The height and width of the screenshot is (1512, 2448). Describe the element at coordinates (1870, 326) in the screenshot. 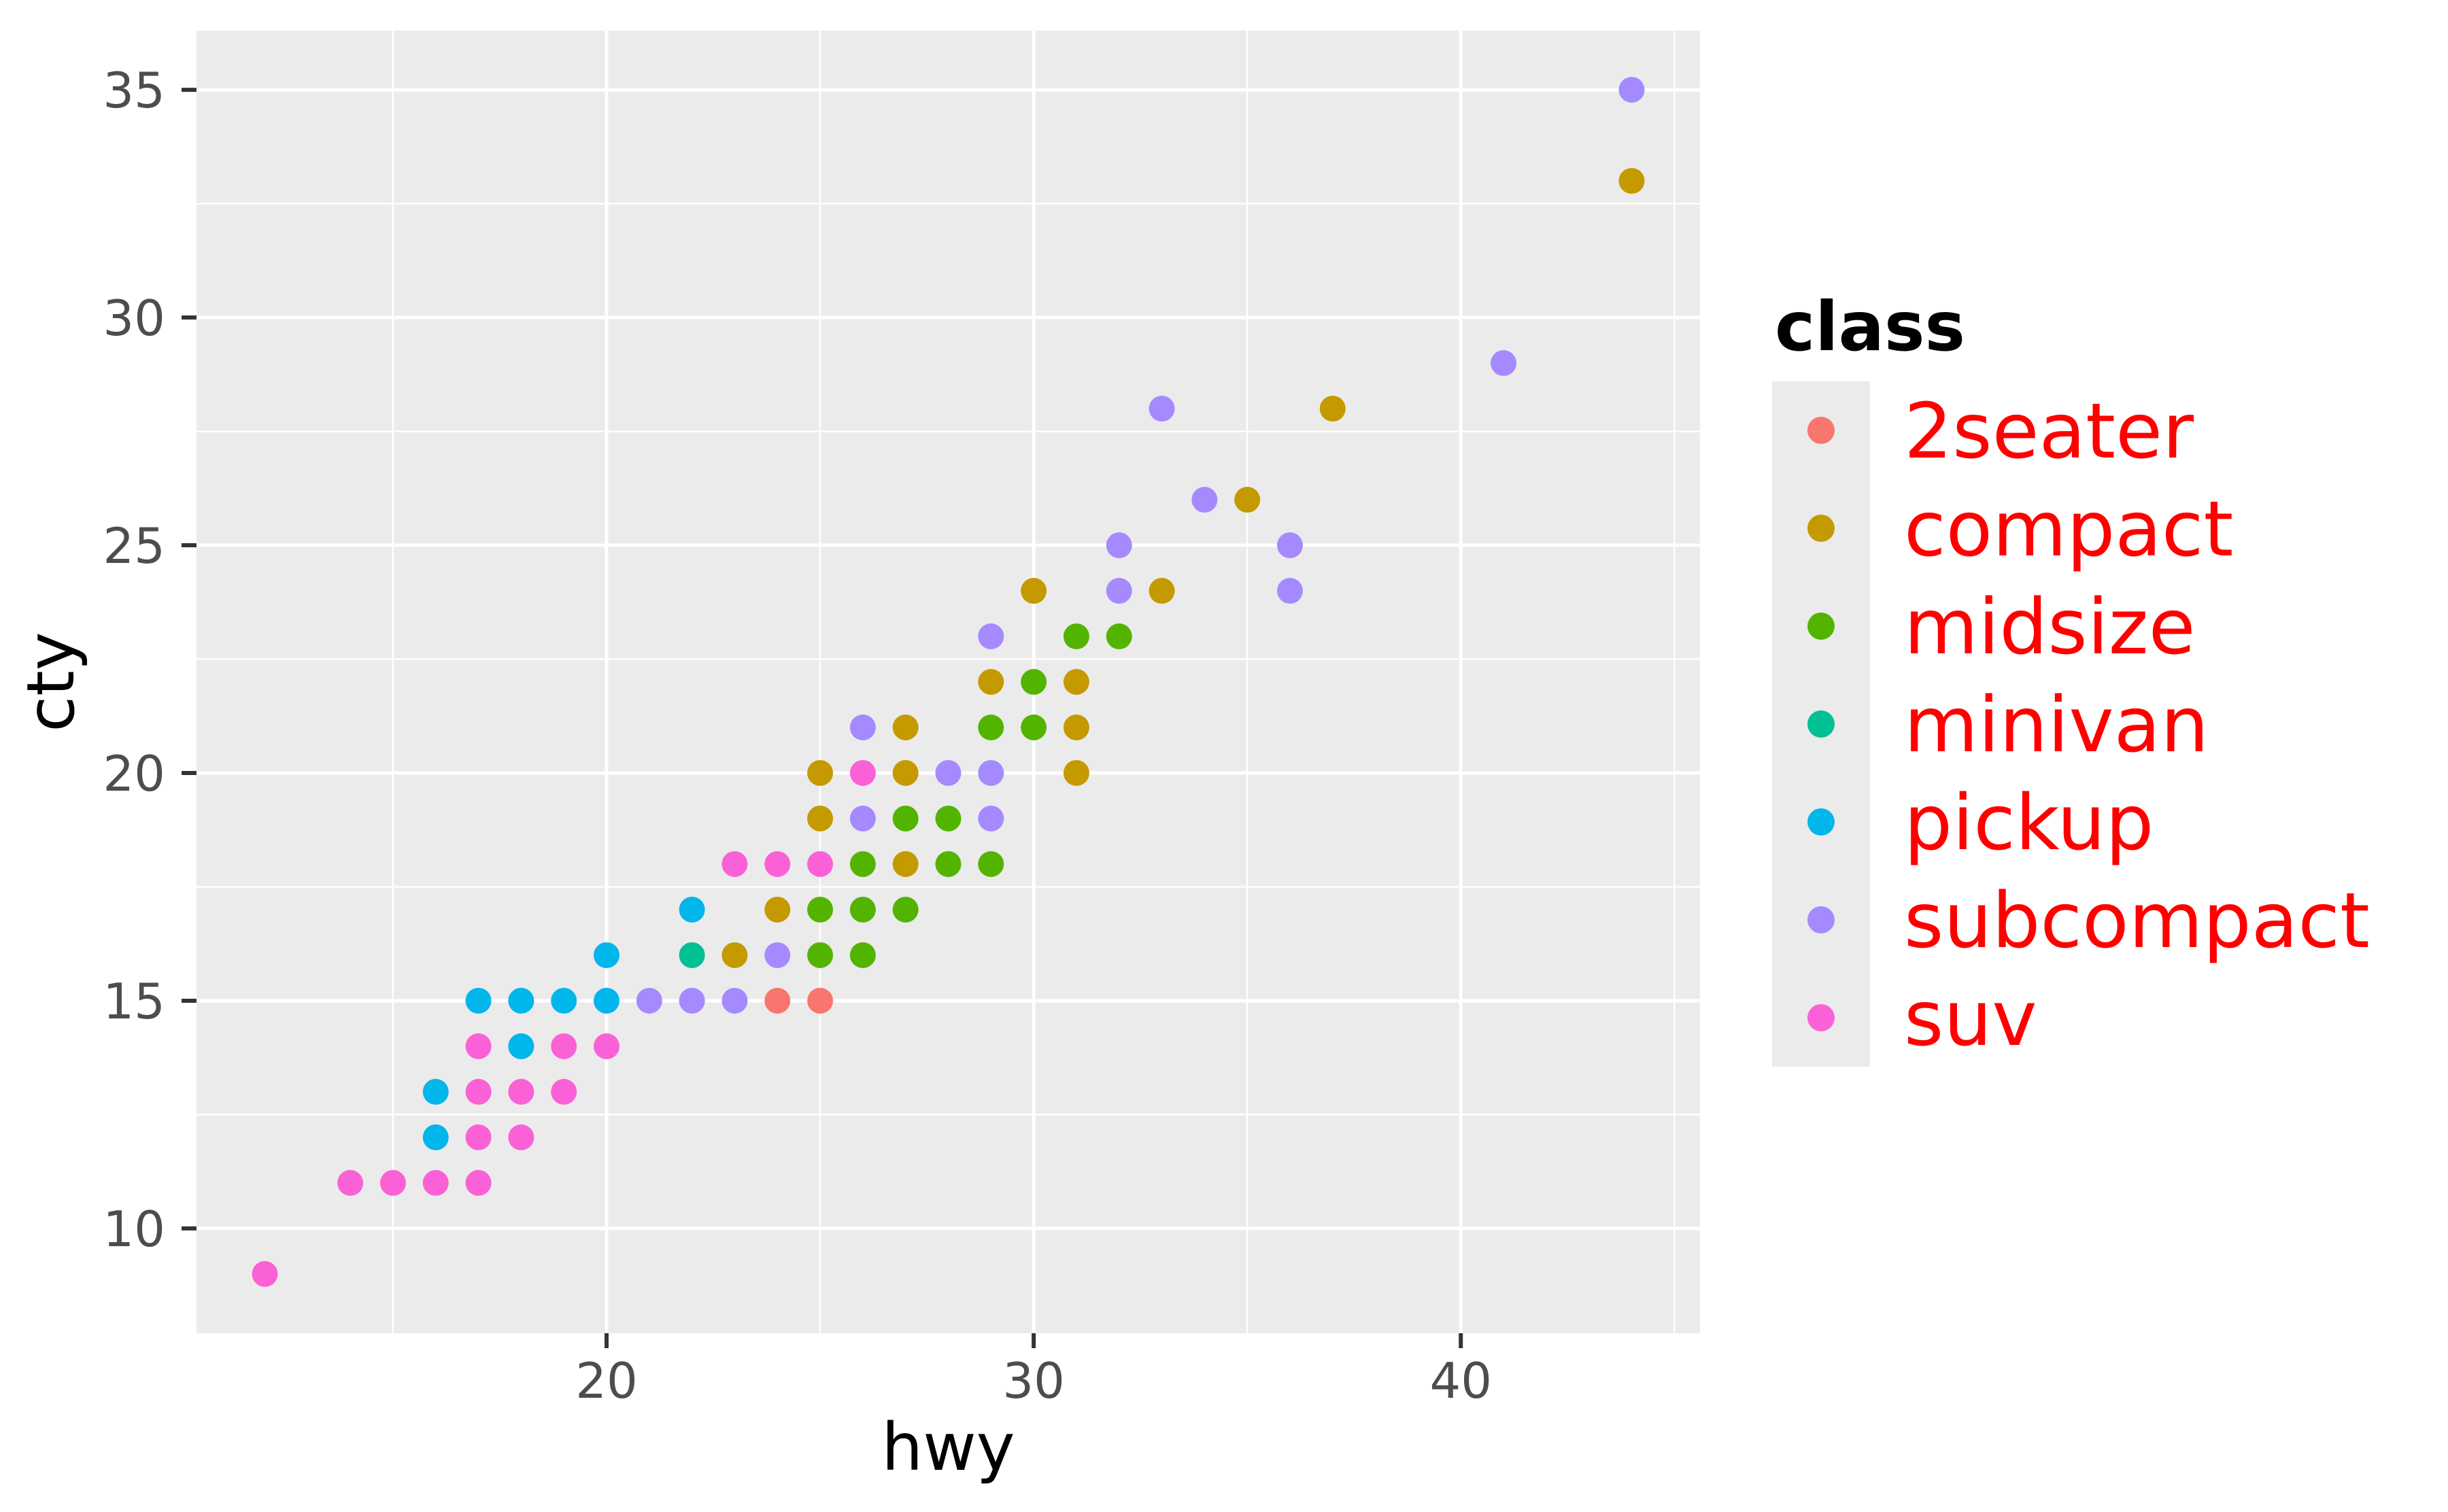

I see `legend-title: class` at that location.